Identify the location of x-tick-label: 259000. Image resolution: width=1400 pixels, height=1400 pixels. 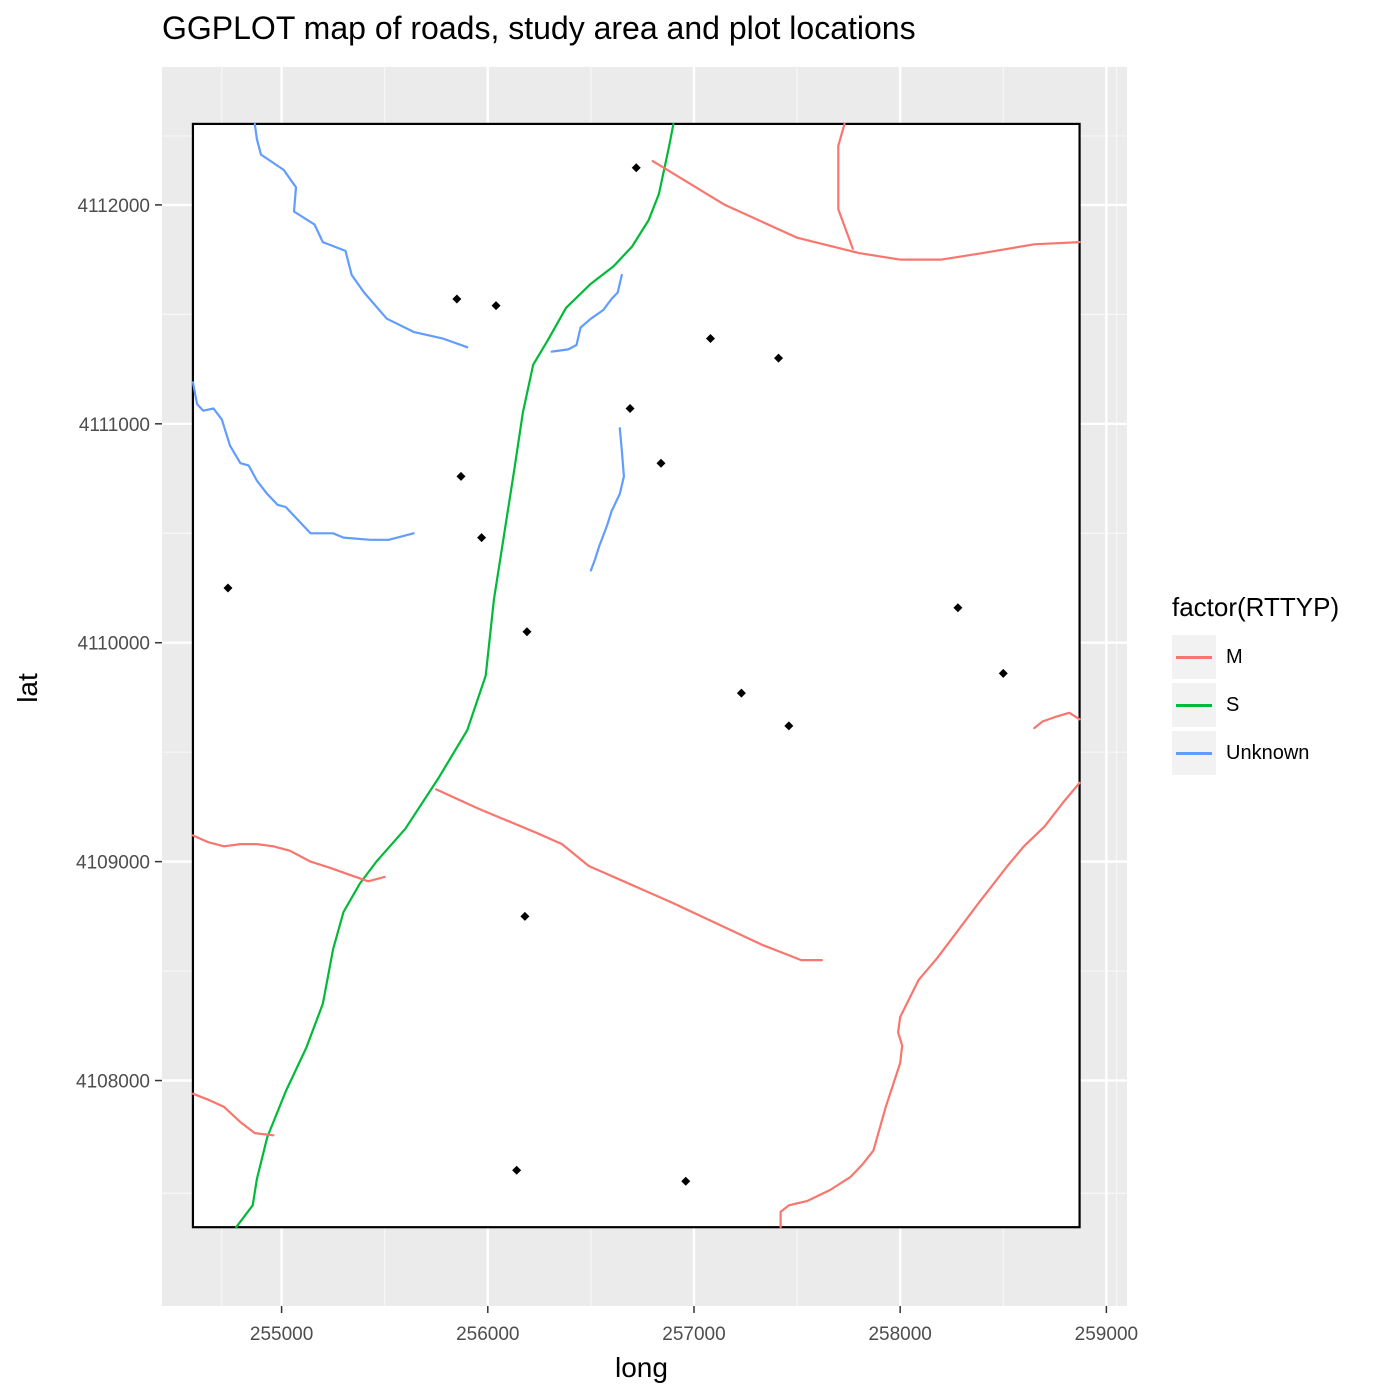
(1106, 1334).